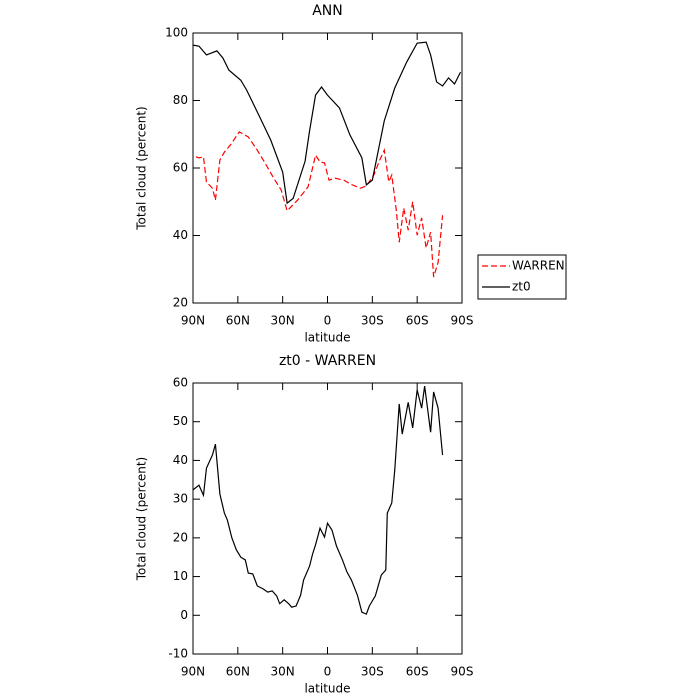 This screenshot has height=700, width=700. I want to click on legend-label: zt0, so click(521, 287).